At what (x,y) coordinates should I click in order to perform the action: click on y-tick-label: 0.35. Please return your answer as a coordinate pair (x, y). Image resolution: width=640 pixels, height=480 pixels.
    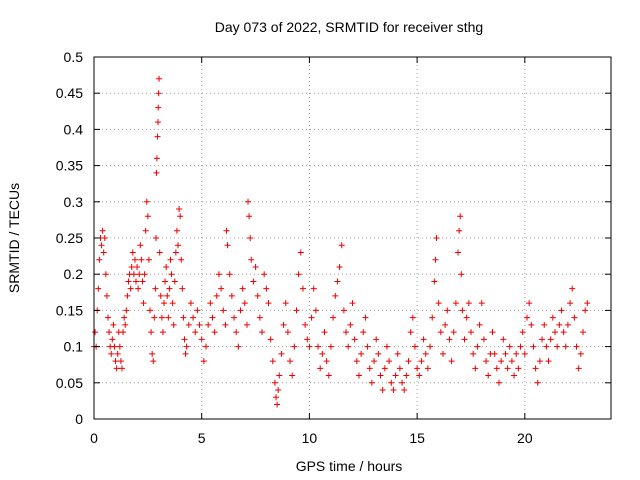
    Looking at the image, I should click on (69, 166).